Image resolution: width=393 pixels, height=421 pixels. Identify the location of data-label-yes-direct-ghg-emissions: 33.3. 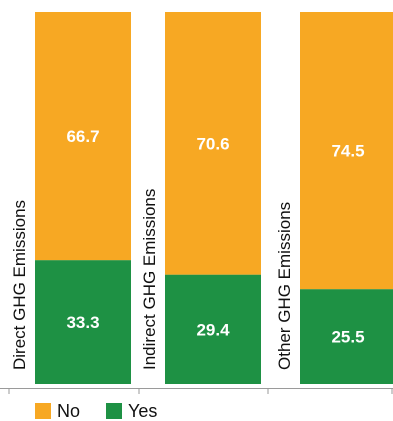
(82, 322).